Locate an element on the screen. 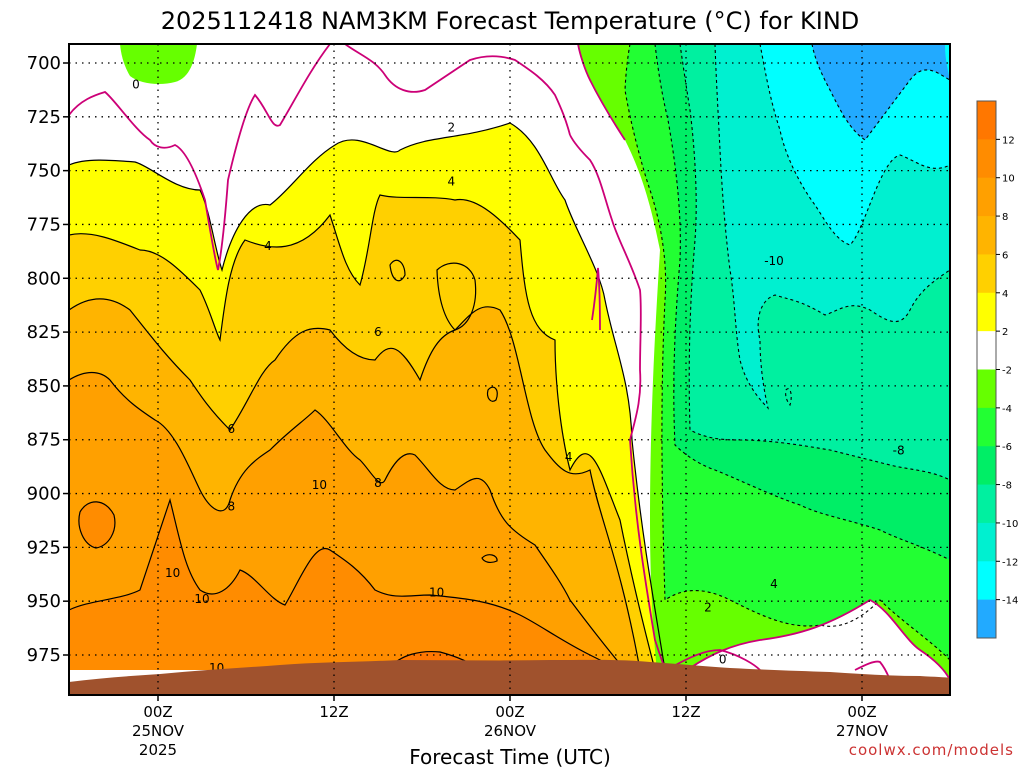  x-tick-label2: 25NOV is located at coordinates (158, 731).